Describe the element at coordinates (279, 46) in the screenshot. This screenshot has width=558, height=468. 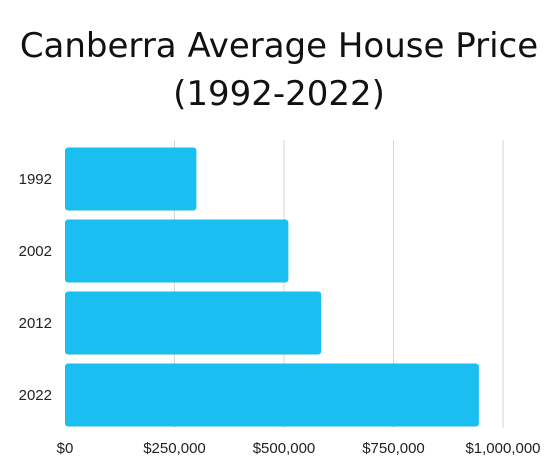
I see `chart-title-line1: Canberra Average House Price` at that location.